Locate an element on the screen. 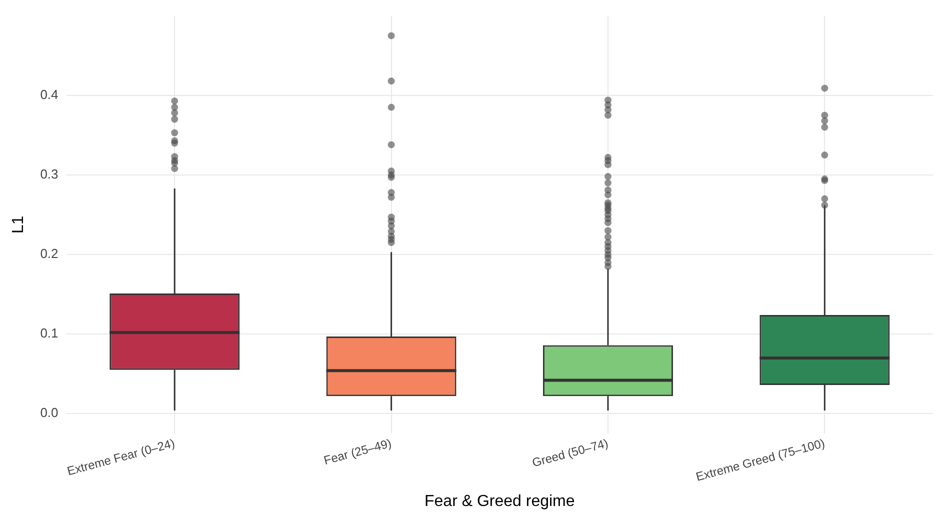  x-tick-label: Fear (25–49) is located at coordinates (357, 452).